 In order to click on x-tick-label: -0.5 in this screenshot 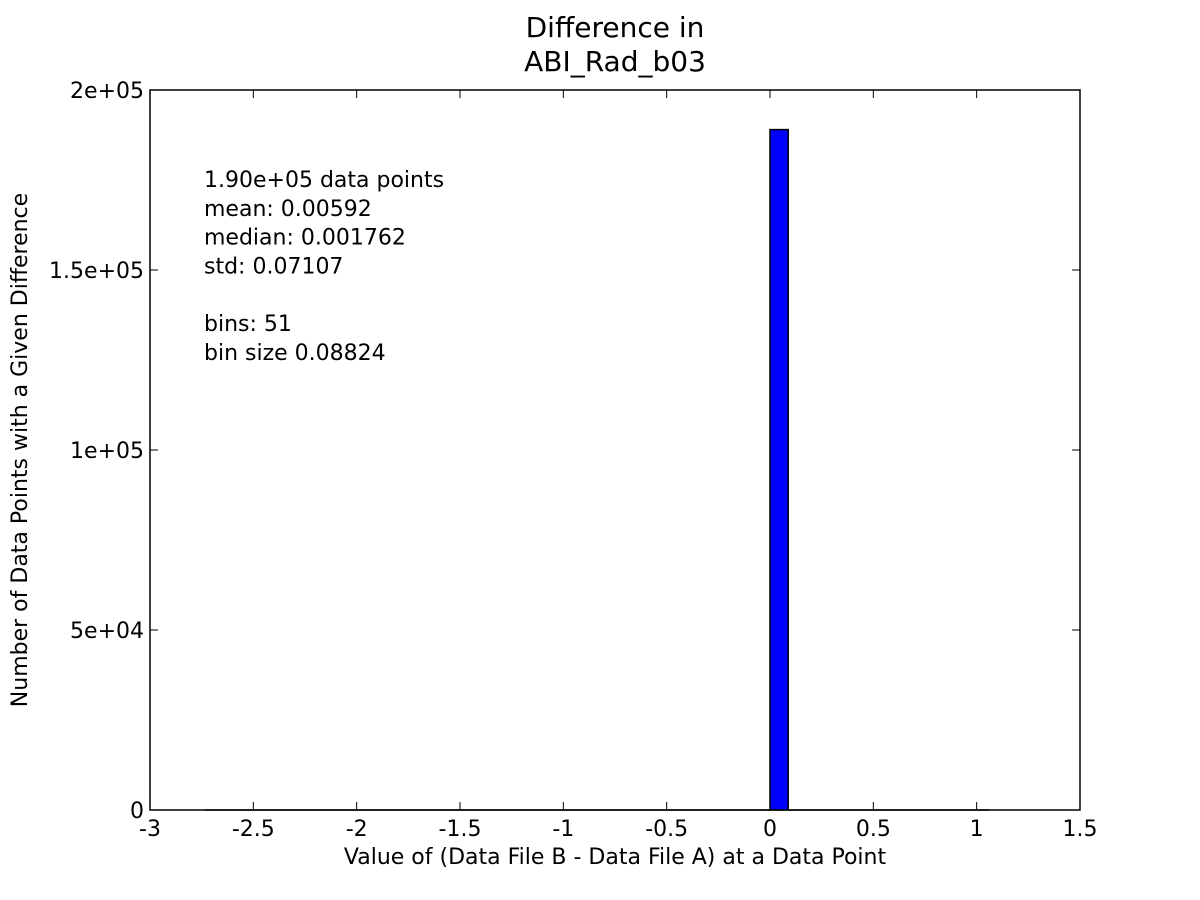, I will do `click(666, 829)`.